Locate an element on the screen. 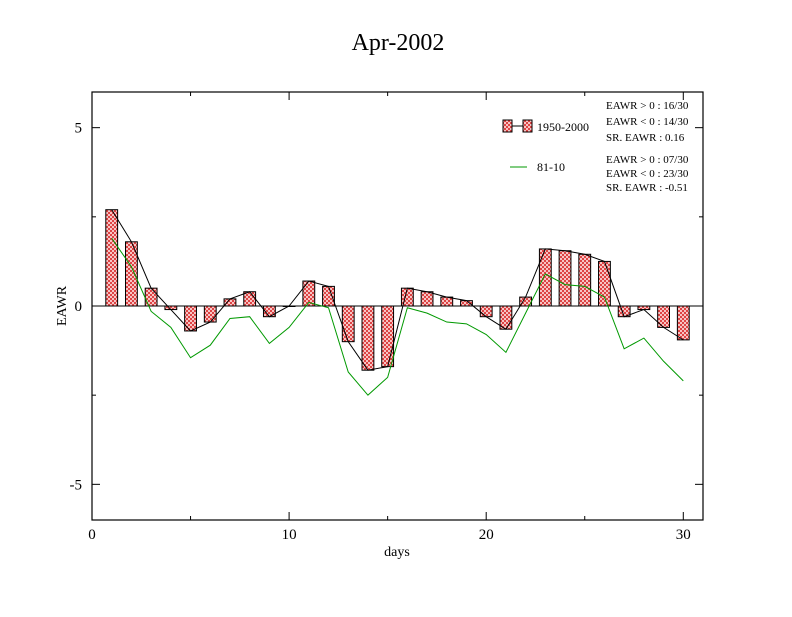  stats-annotation: EAWR > 0 : 16/30 is located at coordinates (647, 106).